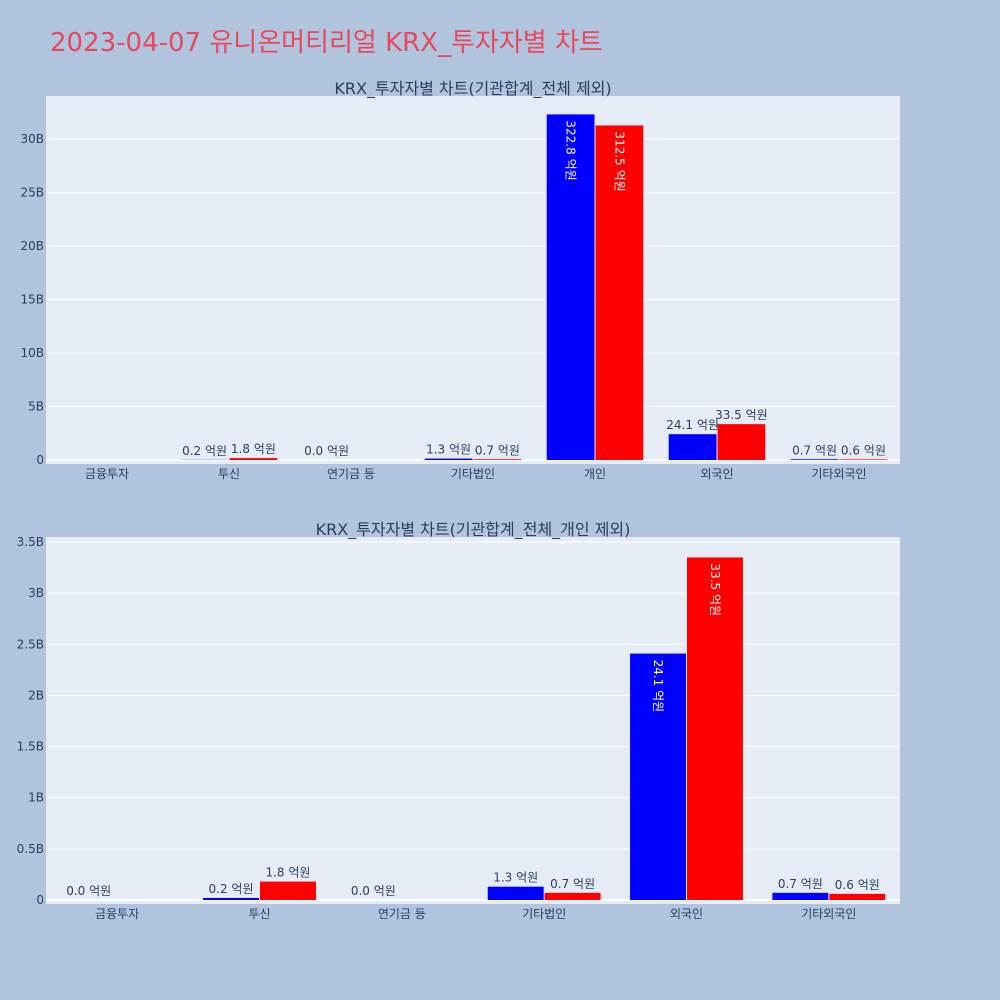  Describe the element at coordinates (32, 192) in the screenshot. I see `y-tick-label: 25B` at that location.